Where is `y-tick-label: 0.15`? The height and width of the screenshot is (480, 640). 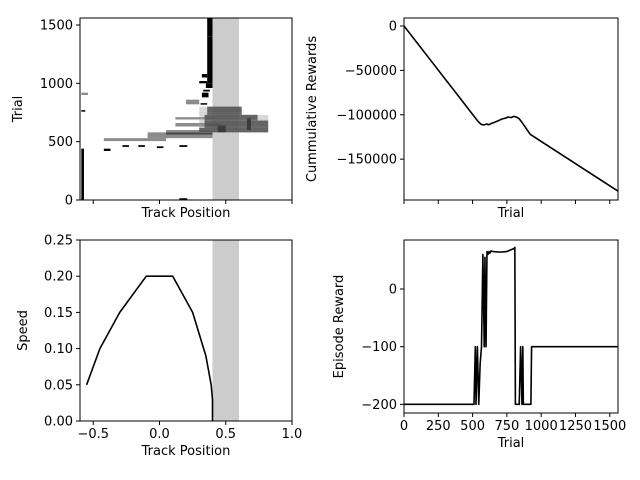 y-tick-label: 0.15 is located at coordinates (58, 313).